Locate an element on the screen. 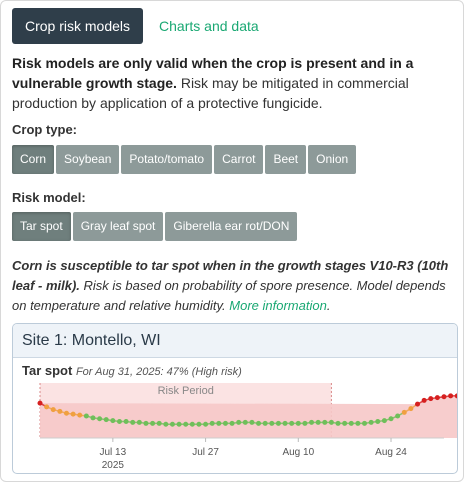 The height and width of the screenshot is (482, 464). x-tick-label: Aug 10 is located at coordinates (298, 452).